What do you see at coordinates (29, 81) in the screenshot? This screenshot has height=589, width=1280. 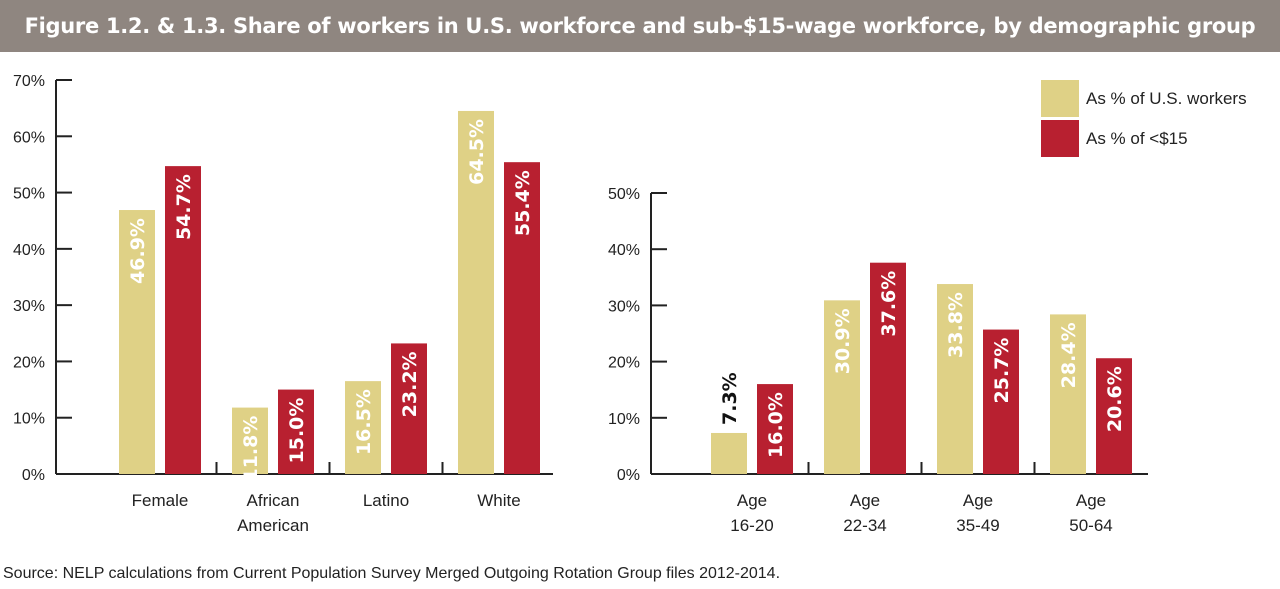 I see `y-tick-label: 70%` at bounding box center [29, 81].